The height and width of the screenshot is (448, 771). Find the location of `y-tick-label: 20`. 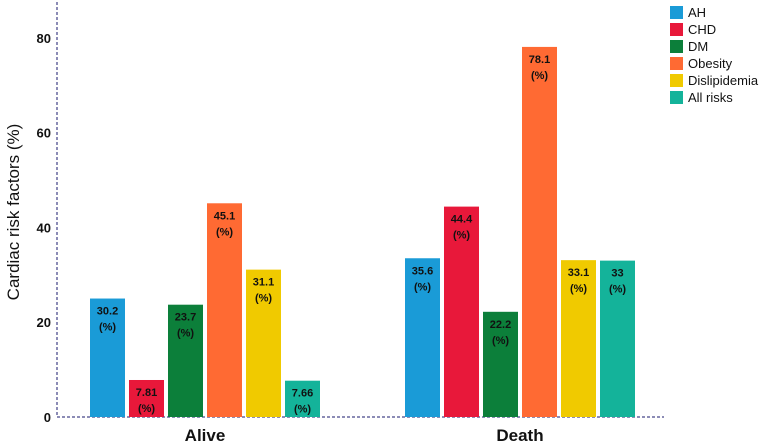

y-tick-label: 20 is located at coordinates (44, 322).